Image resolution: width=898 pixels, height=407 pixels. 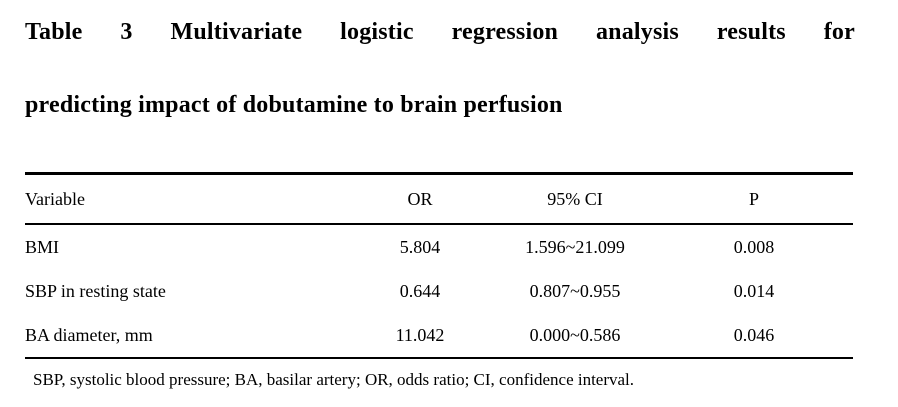 What do you see at coordinates (420, 199) in the screenshot?
I see `column-header-or: OR` at bounding box center [420, 199].